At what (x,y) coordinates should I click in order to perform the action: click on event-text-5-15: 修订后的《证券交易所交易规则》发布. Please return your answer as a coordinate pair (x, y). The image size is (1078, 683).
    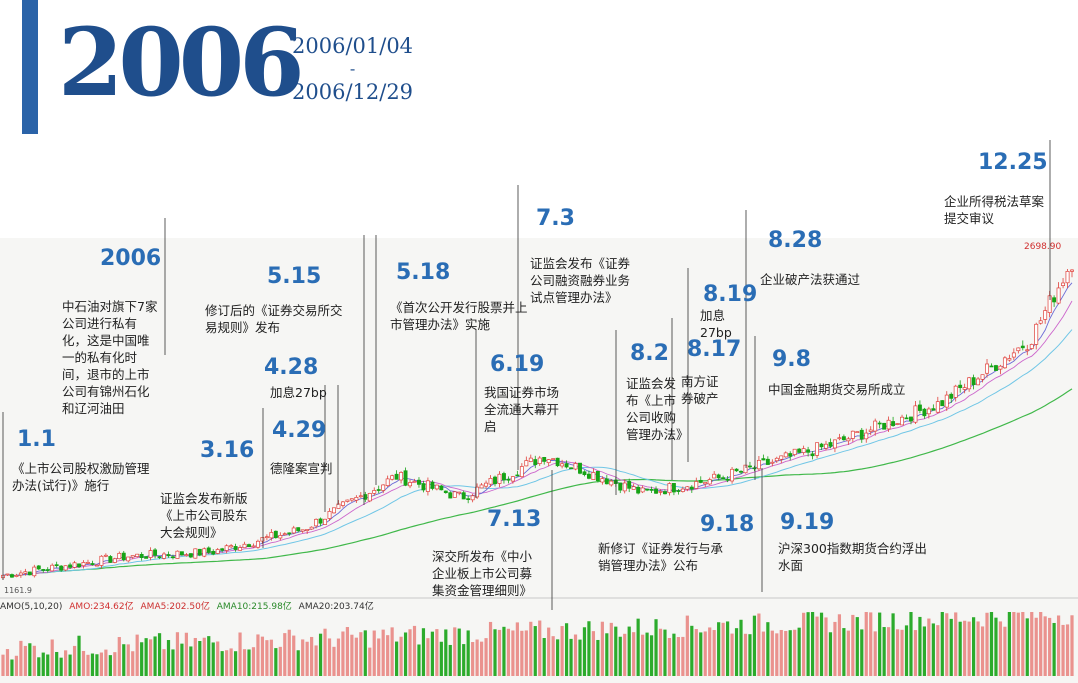
    Looking at the image, I should click on (274, 319).